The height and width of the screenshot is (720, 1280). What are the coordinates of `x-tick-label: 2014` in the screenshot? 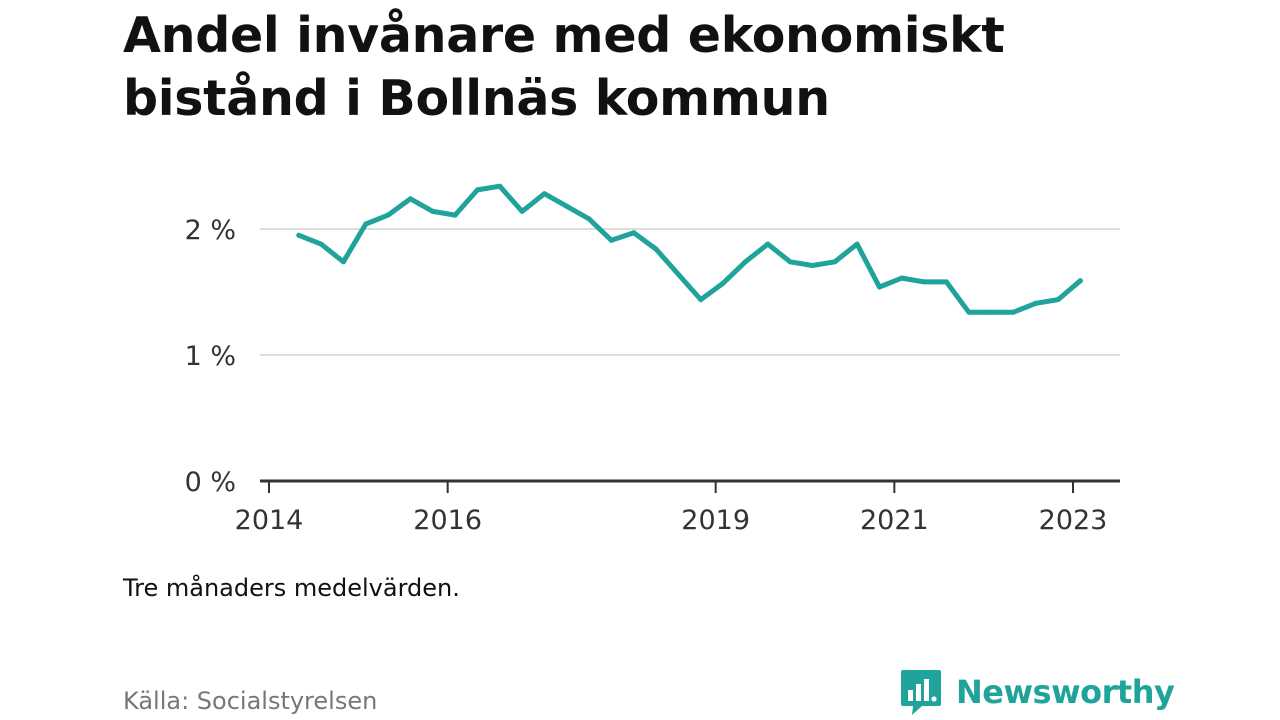 It's located at (269, 520).